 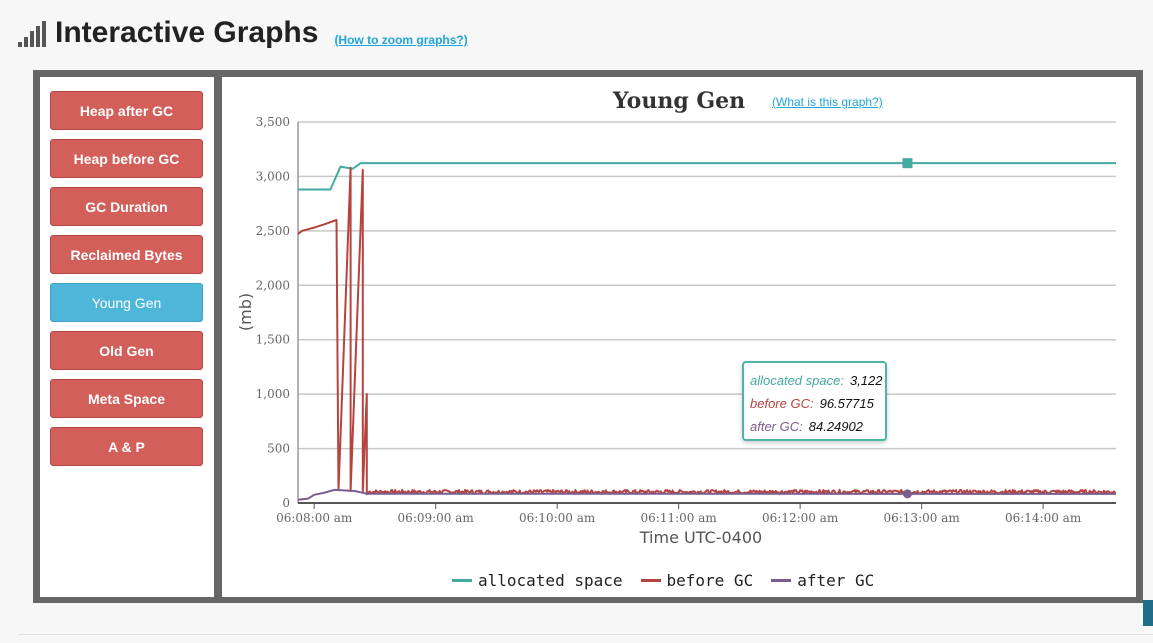 What do you see at coordinates (126, 302) in the screenshot?
I see `young-gen-button: Young Gen` at bounding box center [126, 302].